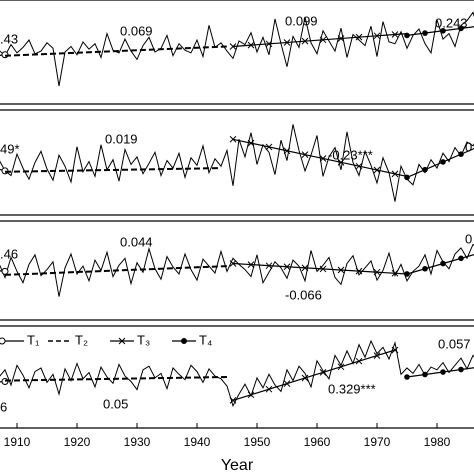  What do you see at coordinates (257, 442) in the screenshot?
I see `x-tick-label: 1950` at bounding box center [257, 442].